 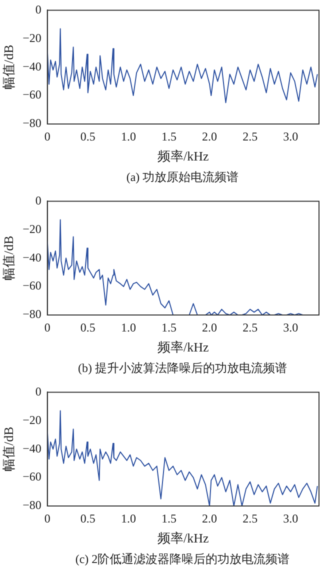 I want to click on text: (c) 2阶低通滤波器降噪后的功放电流频谱, so click(x=182, y=559).